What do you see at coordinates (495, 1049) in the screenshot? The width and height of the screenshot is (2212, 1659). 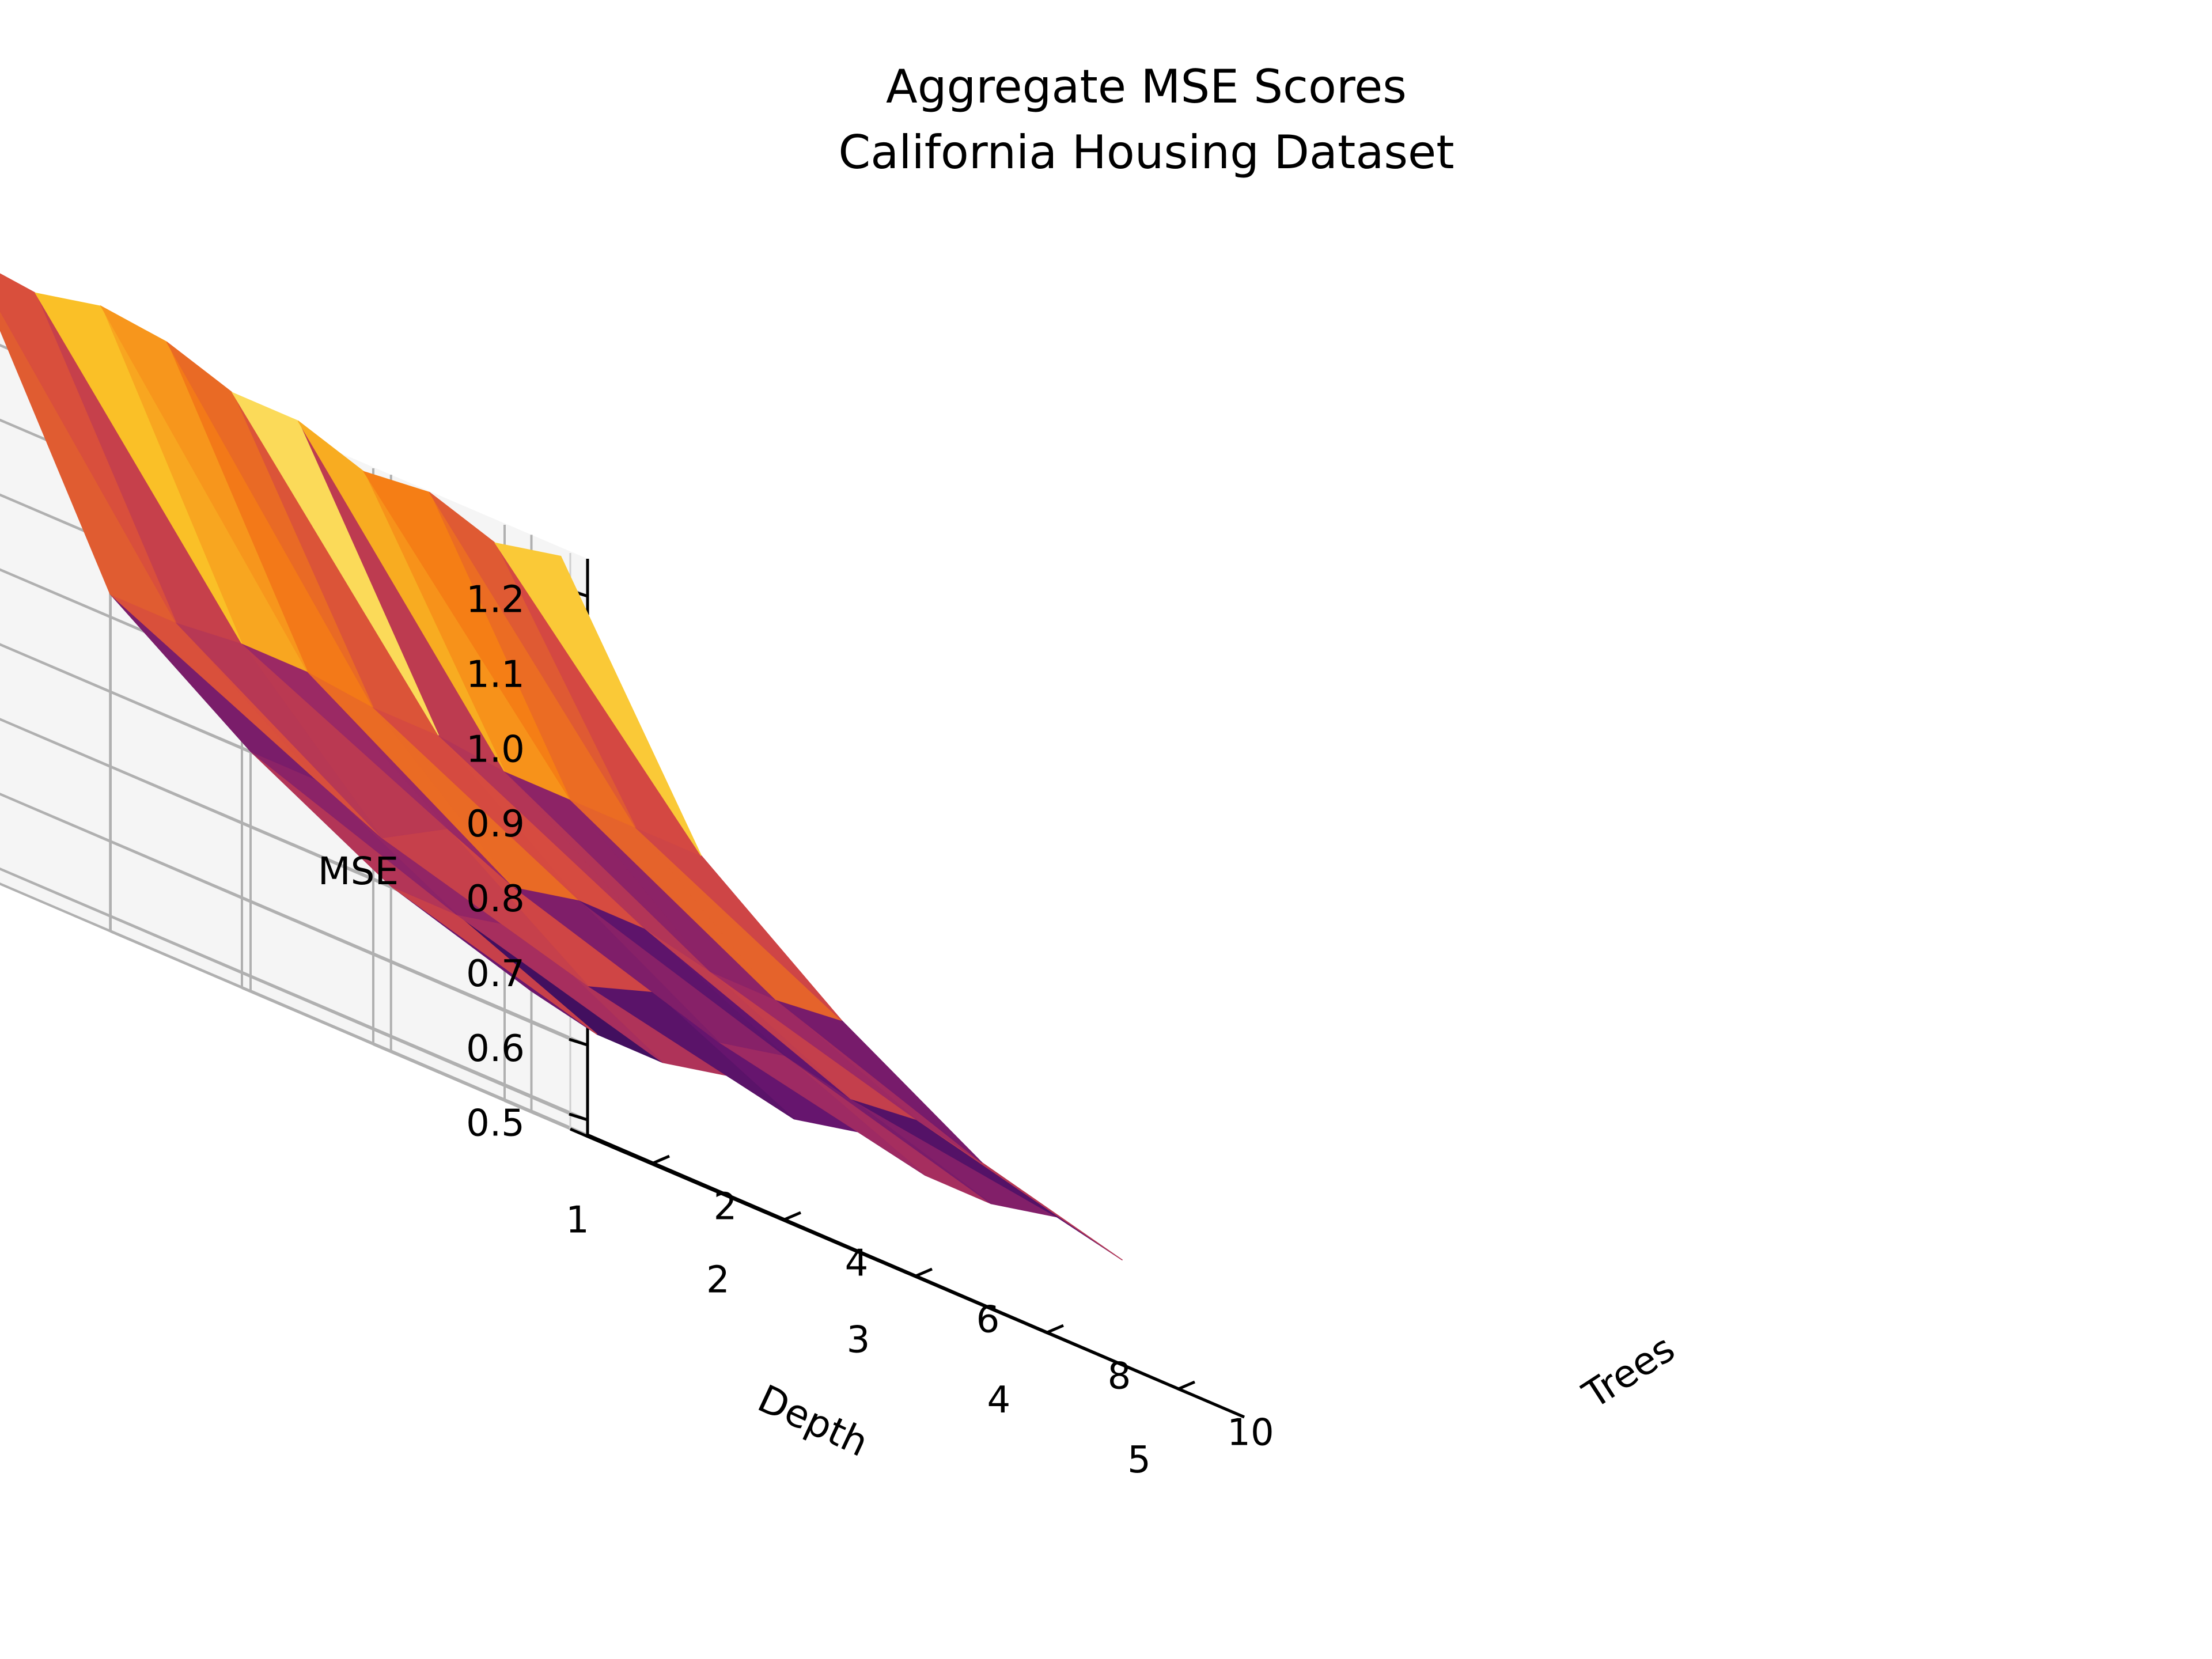 I see `mse-tick-label: 0.6` at bounding box center [495, 1049].